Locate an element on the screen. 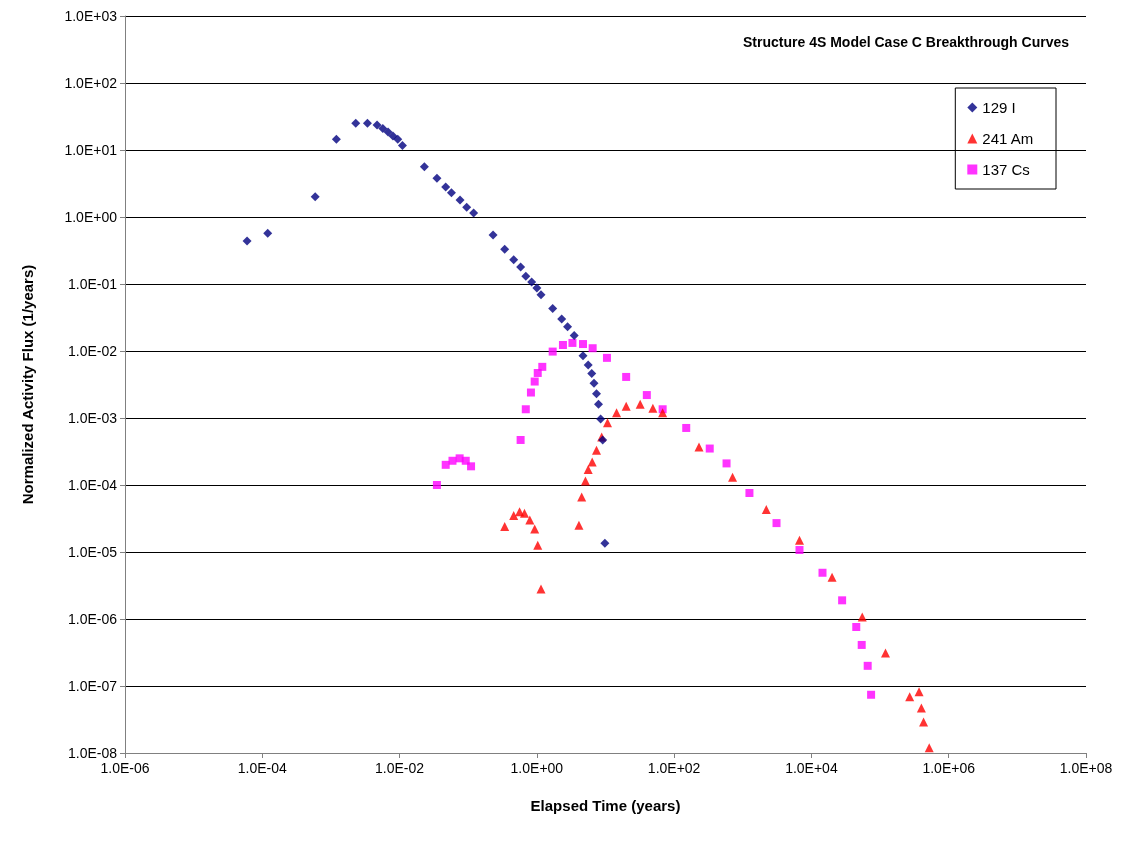  x-tick-label: 1.0E+06 is located at coordinates (949, 768).